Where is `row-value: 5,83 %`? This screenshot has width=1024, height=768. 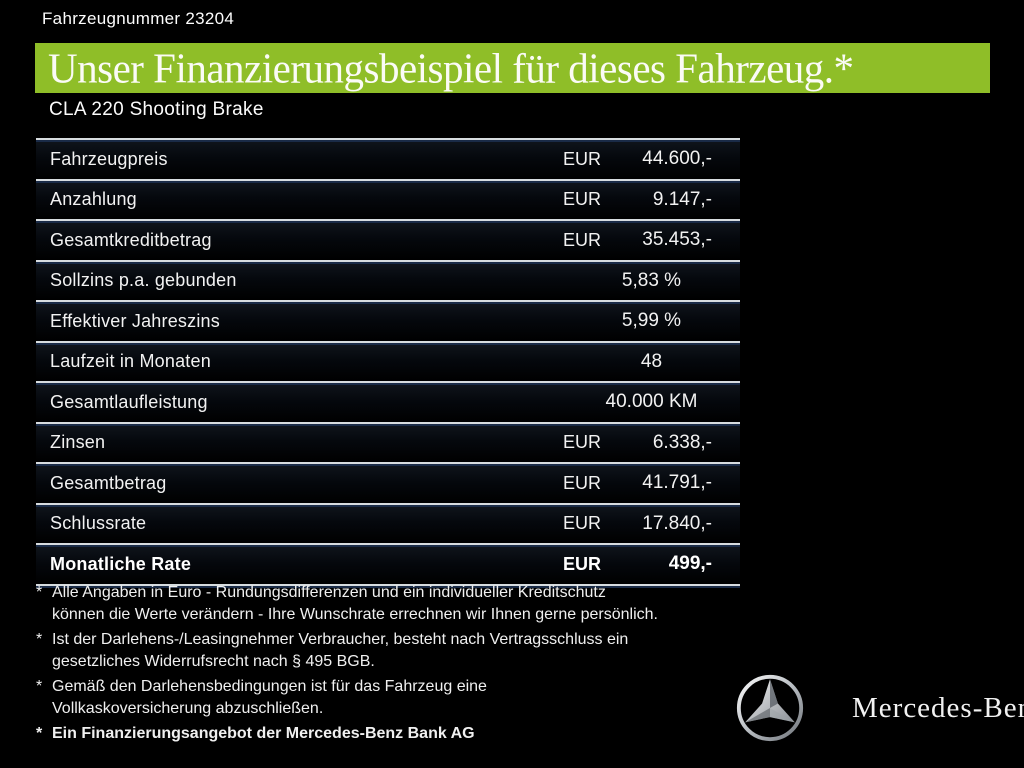 row-value: 5,83 % is located at coordinates (651, 280).